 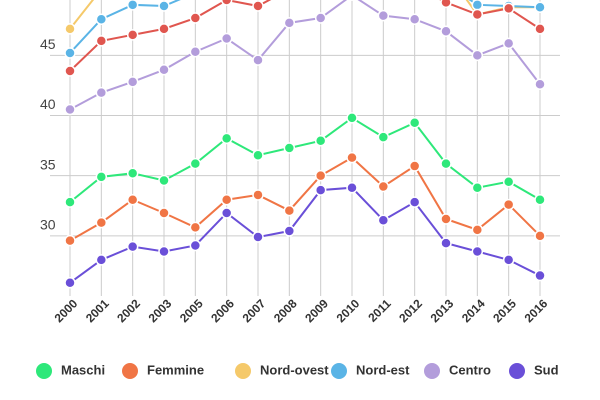 What do you see at coordinates (504, 310) in the screenshot?
I see `x-tick-label: 2015` at bounding box center [504, 310].